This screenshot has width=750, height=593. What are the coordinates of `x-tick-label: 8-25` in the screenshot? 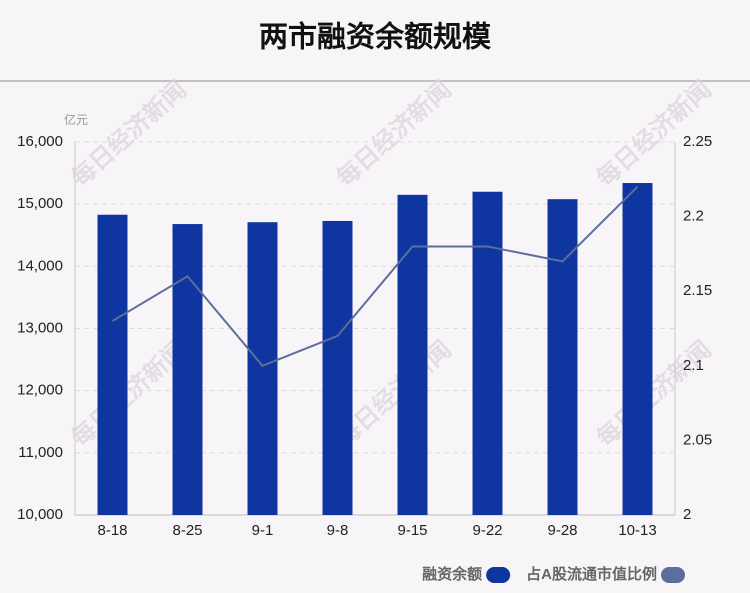 It's located at (187, 530).